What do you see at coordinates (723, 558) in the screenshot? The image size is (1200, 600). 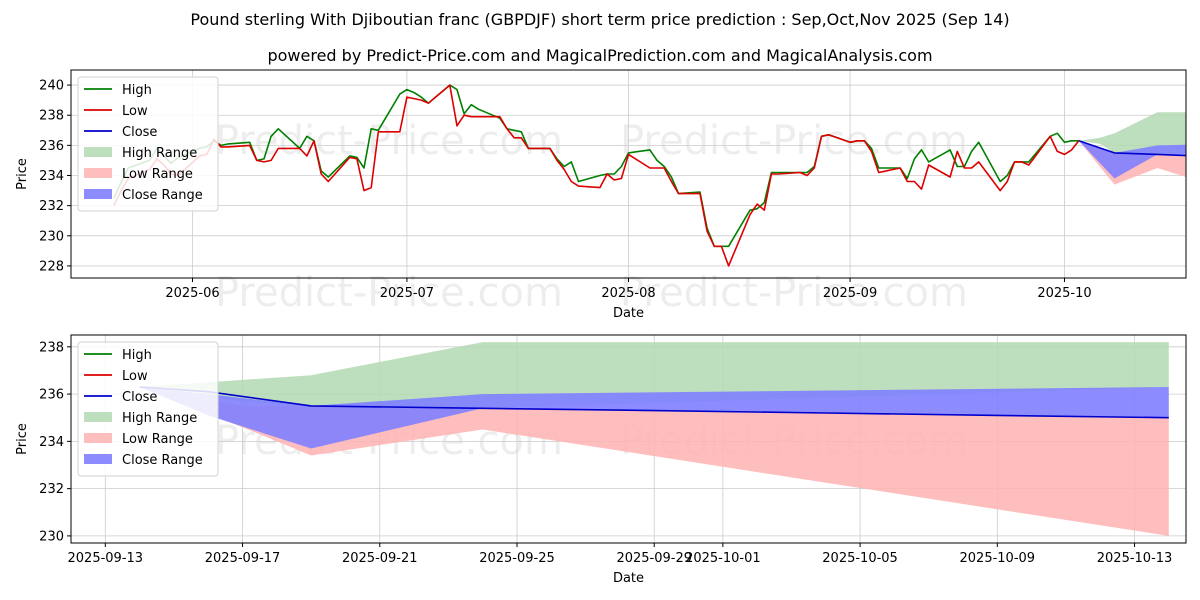 I see `x-tick-label: 2025-10-01` at bounding box center [723, 558].